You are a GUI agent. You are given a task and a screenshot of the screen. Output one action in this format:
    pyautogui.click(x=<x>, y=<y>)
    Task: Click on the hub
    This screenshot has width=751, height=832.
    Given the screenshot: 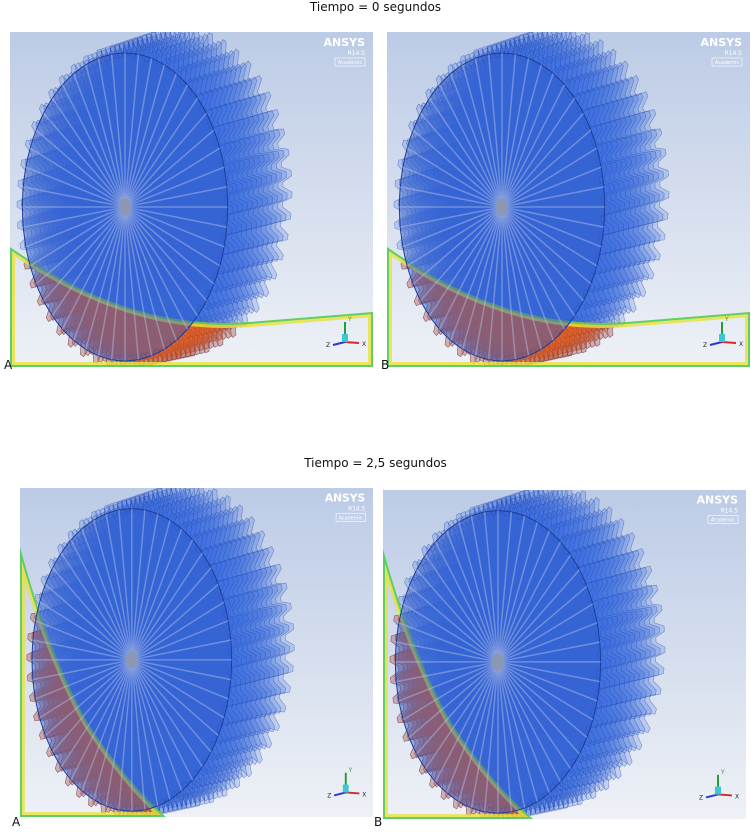 What is the action you would take?
    pyautogui.click(x=125, y=207)
    